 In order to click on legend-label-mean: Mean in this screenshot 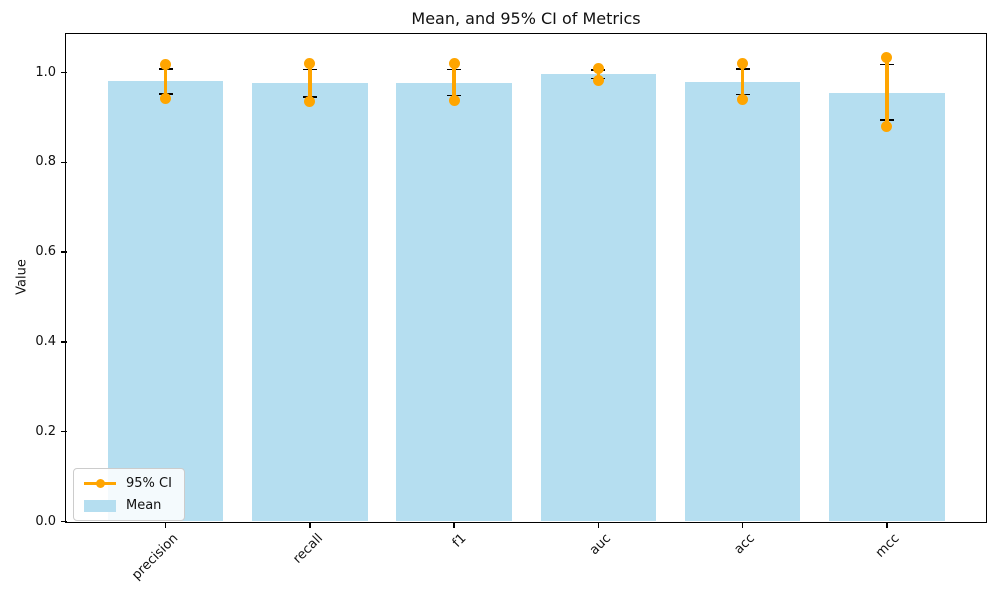, I will do `click(144, 505)`.